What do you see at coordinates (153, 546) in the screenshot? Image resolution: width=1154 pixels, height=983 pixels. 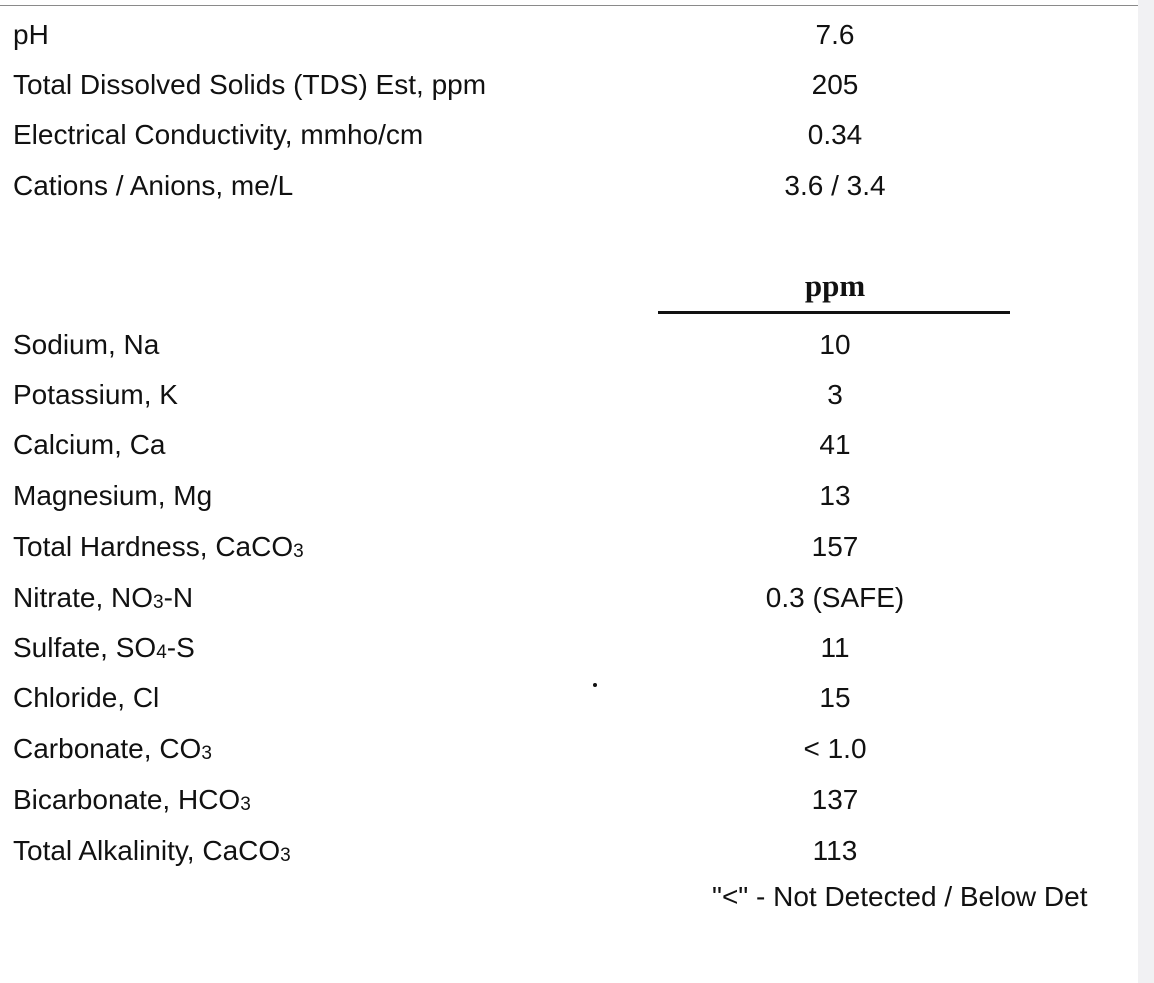 I see `label-text: Total Hardness, CaCO` at bounding box center [153, 546].